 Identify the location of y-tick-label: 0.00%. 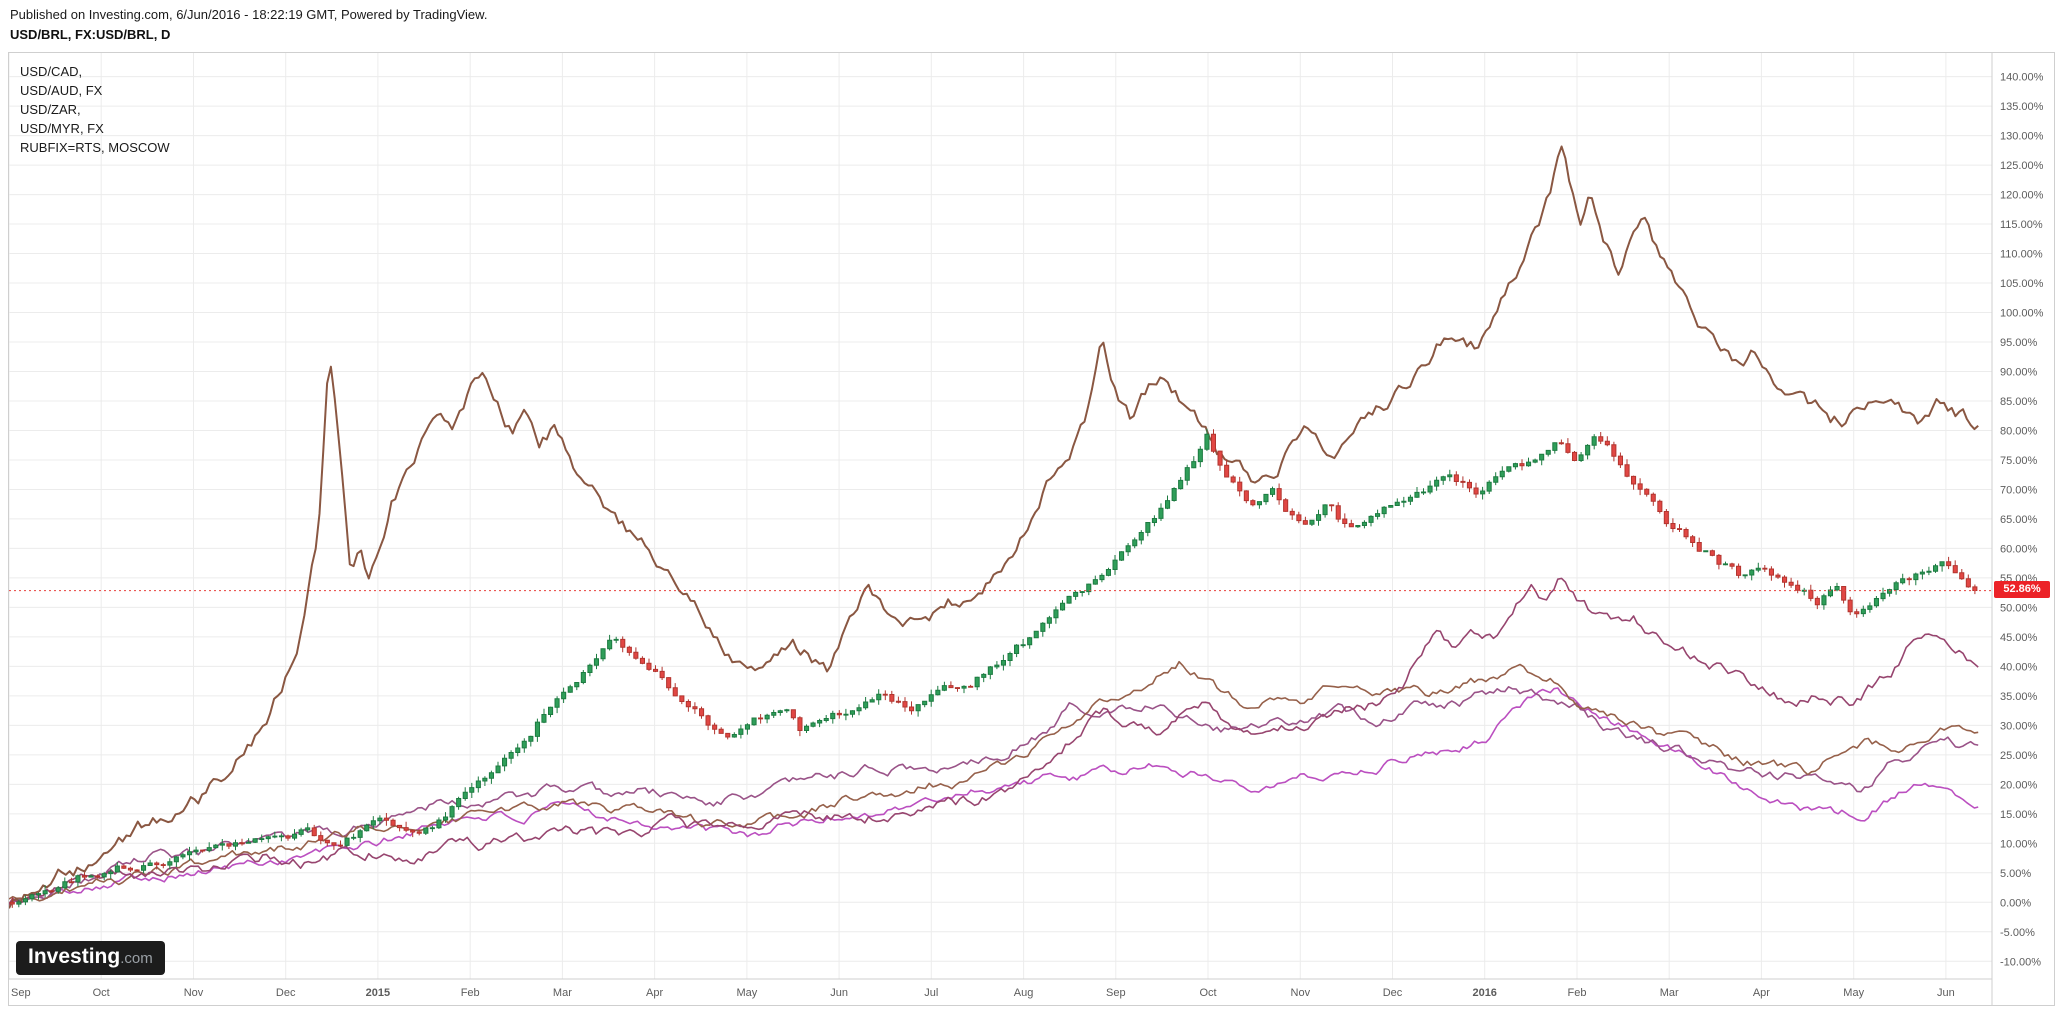
(2015, 903).